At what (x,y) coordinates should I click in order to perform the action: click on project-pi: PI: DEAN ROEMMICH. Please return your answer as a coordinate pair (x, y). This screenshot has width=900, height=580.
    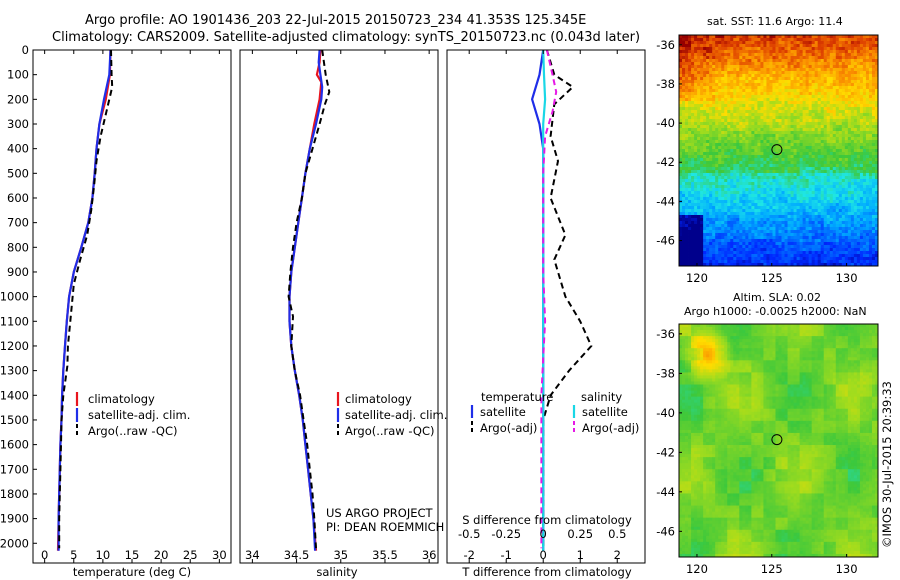
    Looking at the image, I should click on (385, 527).